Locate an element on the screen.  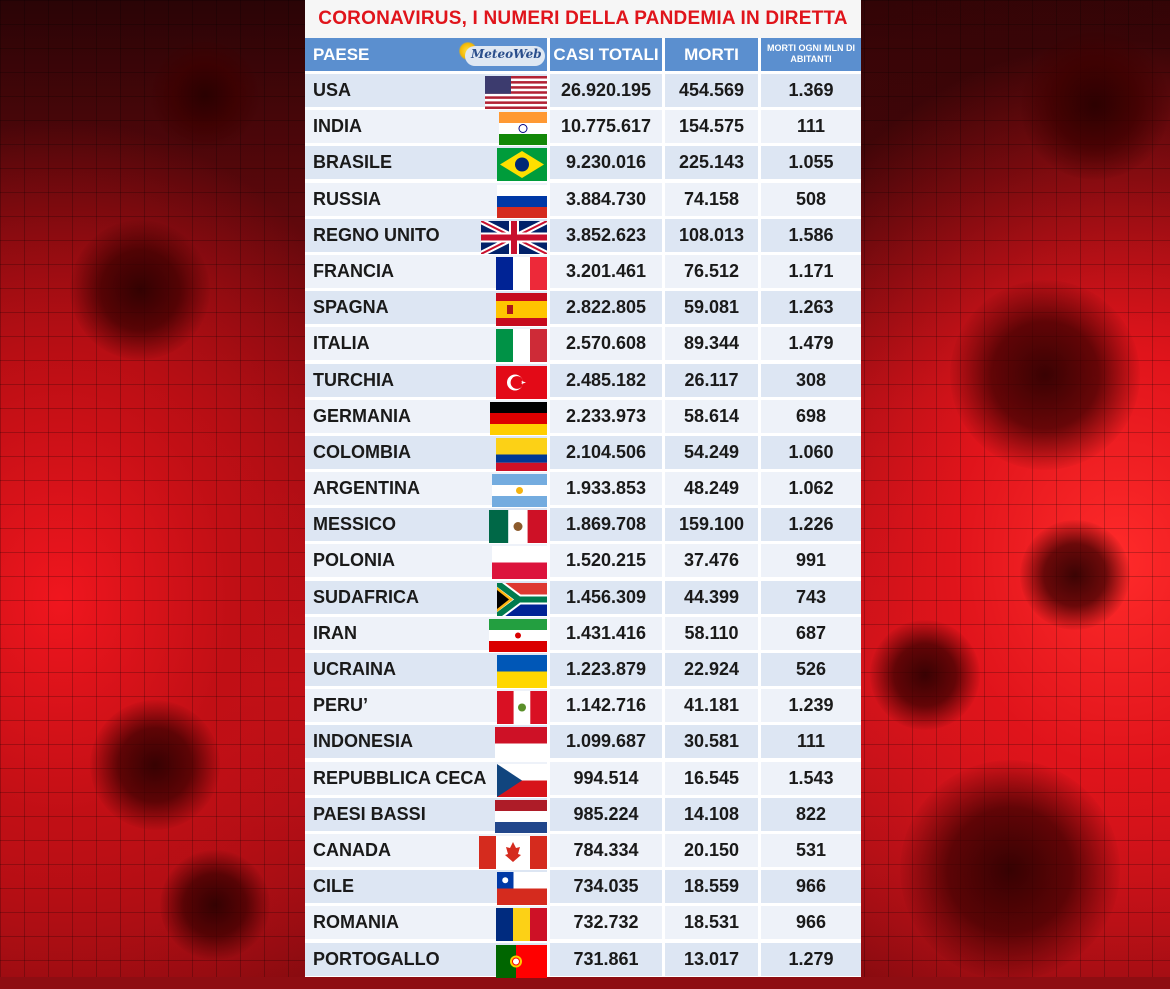
country-cell: COLOMBIA is located at coordinates (426, 453).